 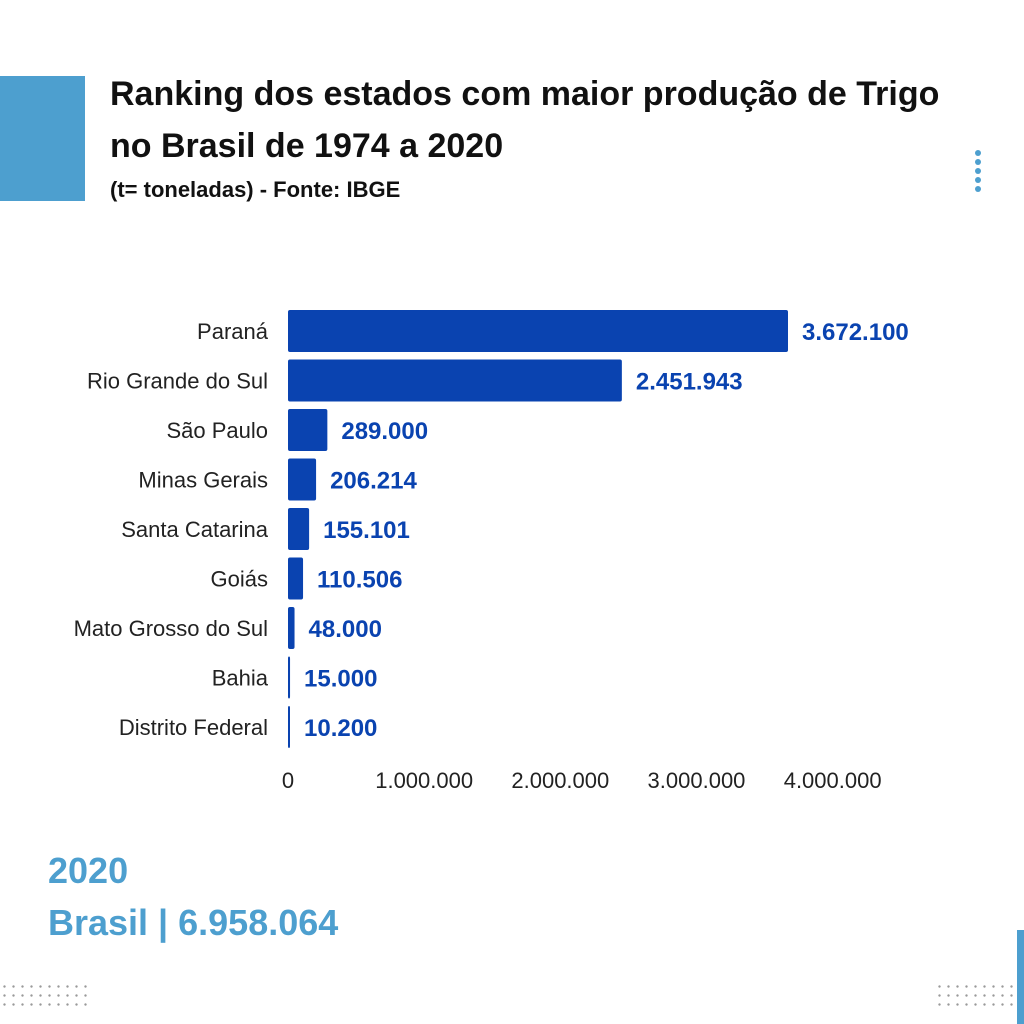 I want to click on category-label: Santa Catarina, so click(x=195, y=529).